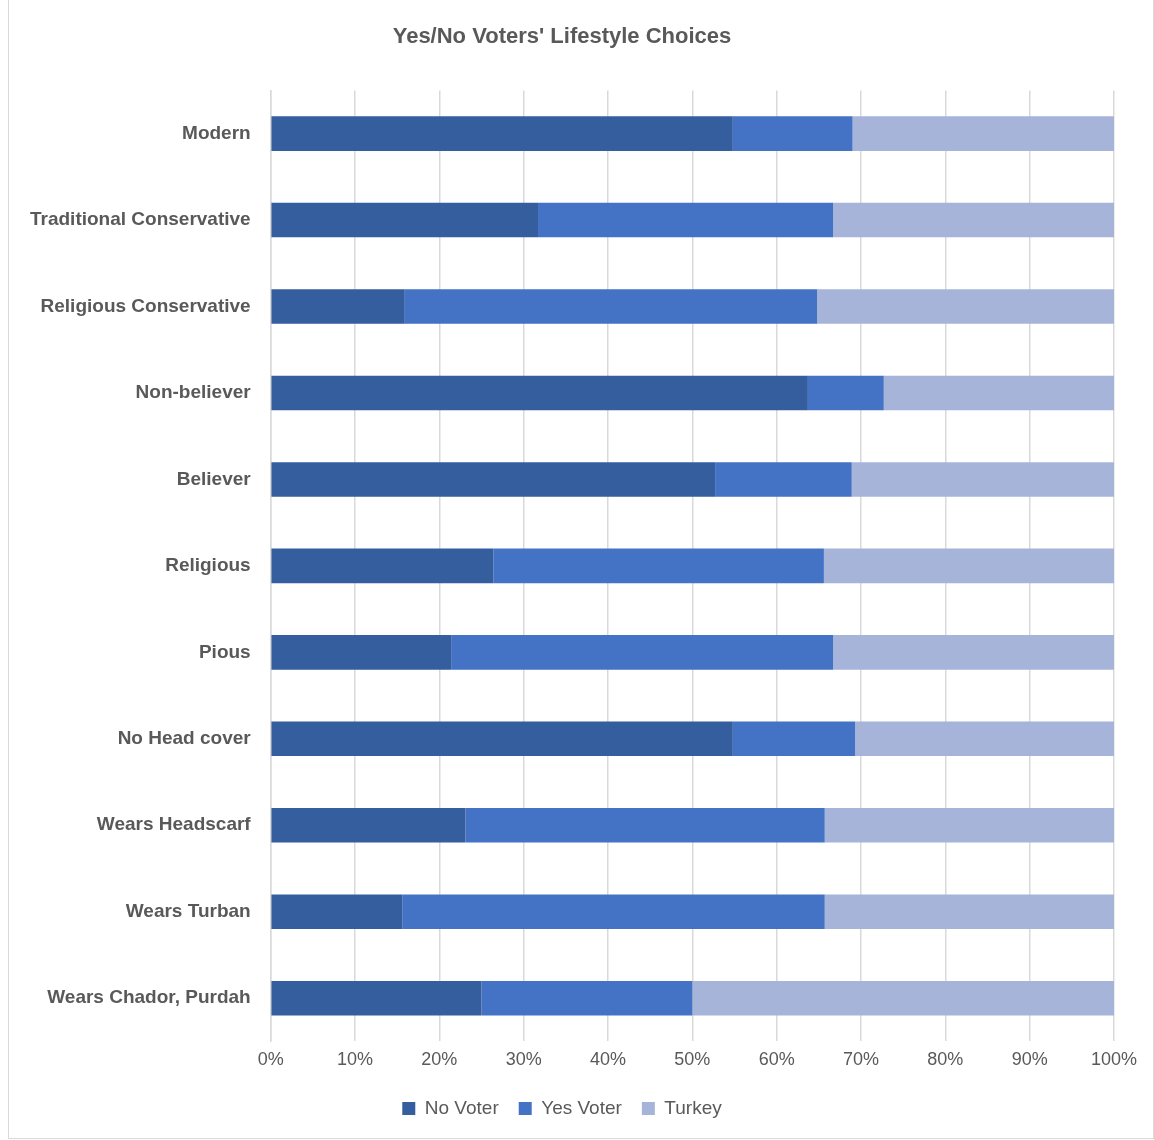 Image resolution: width=1154 pixels, height=1140 pixels. I want to click on y-tick-label: Wears Chador, Purdah, so click(149, 997).